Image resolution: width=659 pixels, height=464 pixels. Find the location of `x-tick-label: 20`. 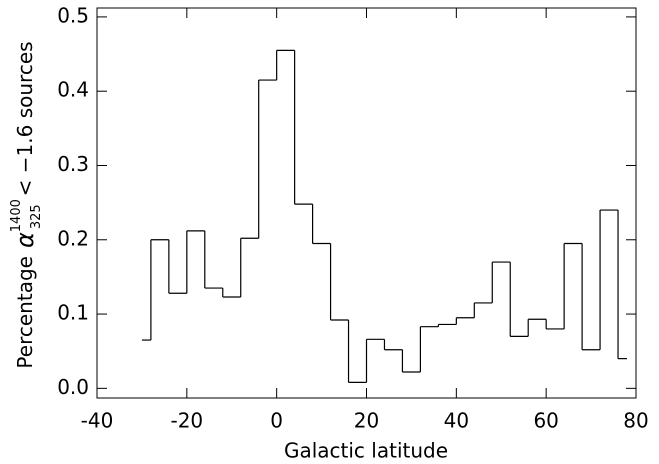

x-tick-label: 20 is located at coordinates (366, 421).